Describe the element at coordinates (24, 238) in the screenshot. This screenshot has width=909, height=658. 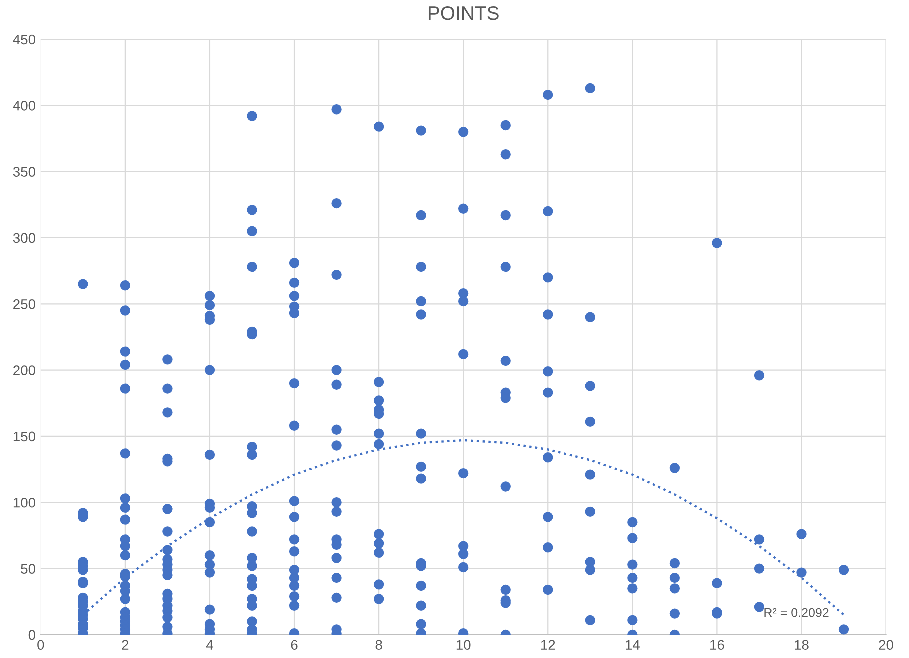
I see `y-tick-label: 300` at that location.